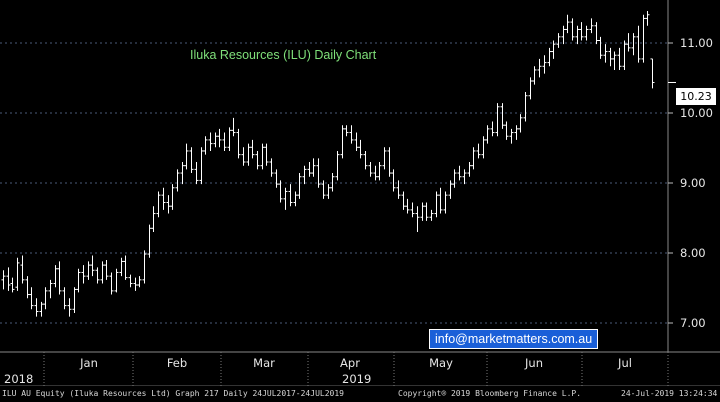  I want to click on year-label: 2019, so click(356, 379).